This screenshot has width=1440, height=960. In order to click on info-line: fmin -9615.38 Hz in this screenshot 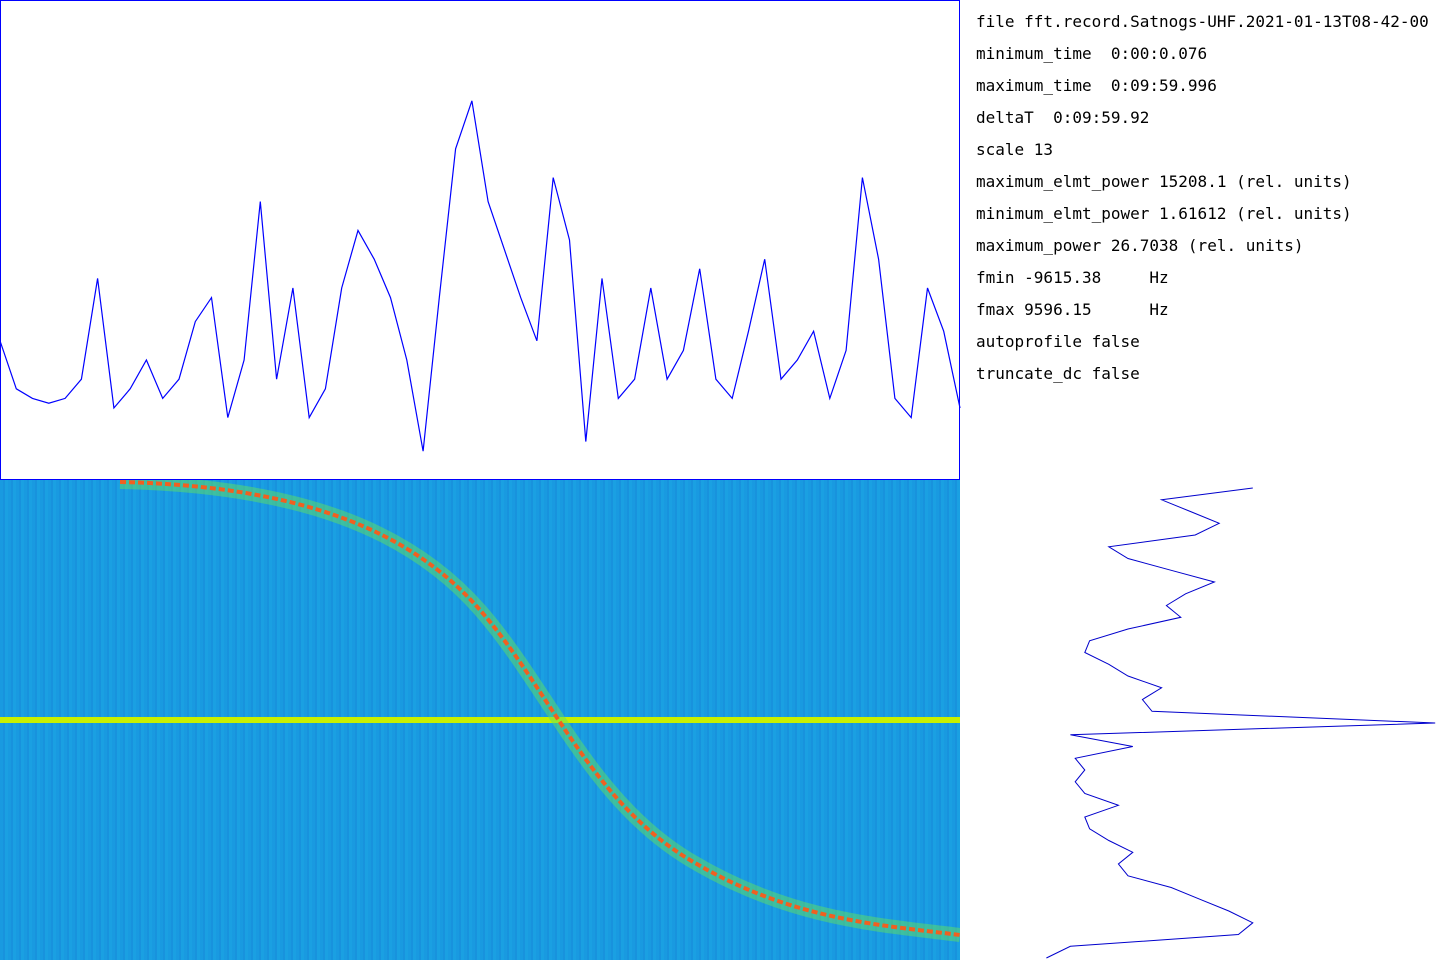, I will do `click(1072, 277)`.